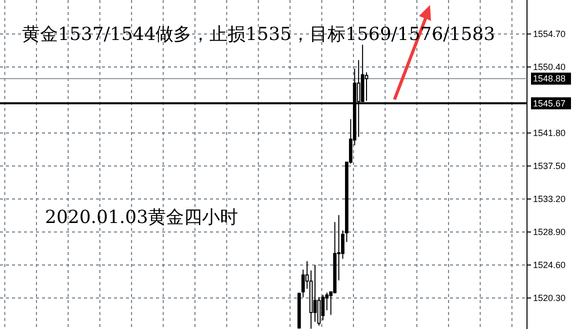 This screenshot has width=572, height=329. What do you see at coordinates (549, 103) in the screenshot?
I see `ref-line-label: 1545.67` at bounding box center [549, 103].